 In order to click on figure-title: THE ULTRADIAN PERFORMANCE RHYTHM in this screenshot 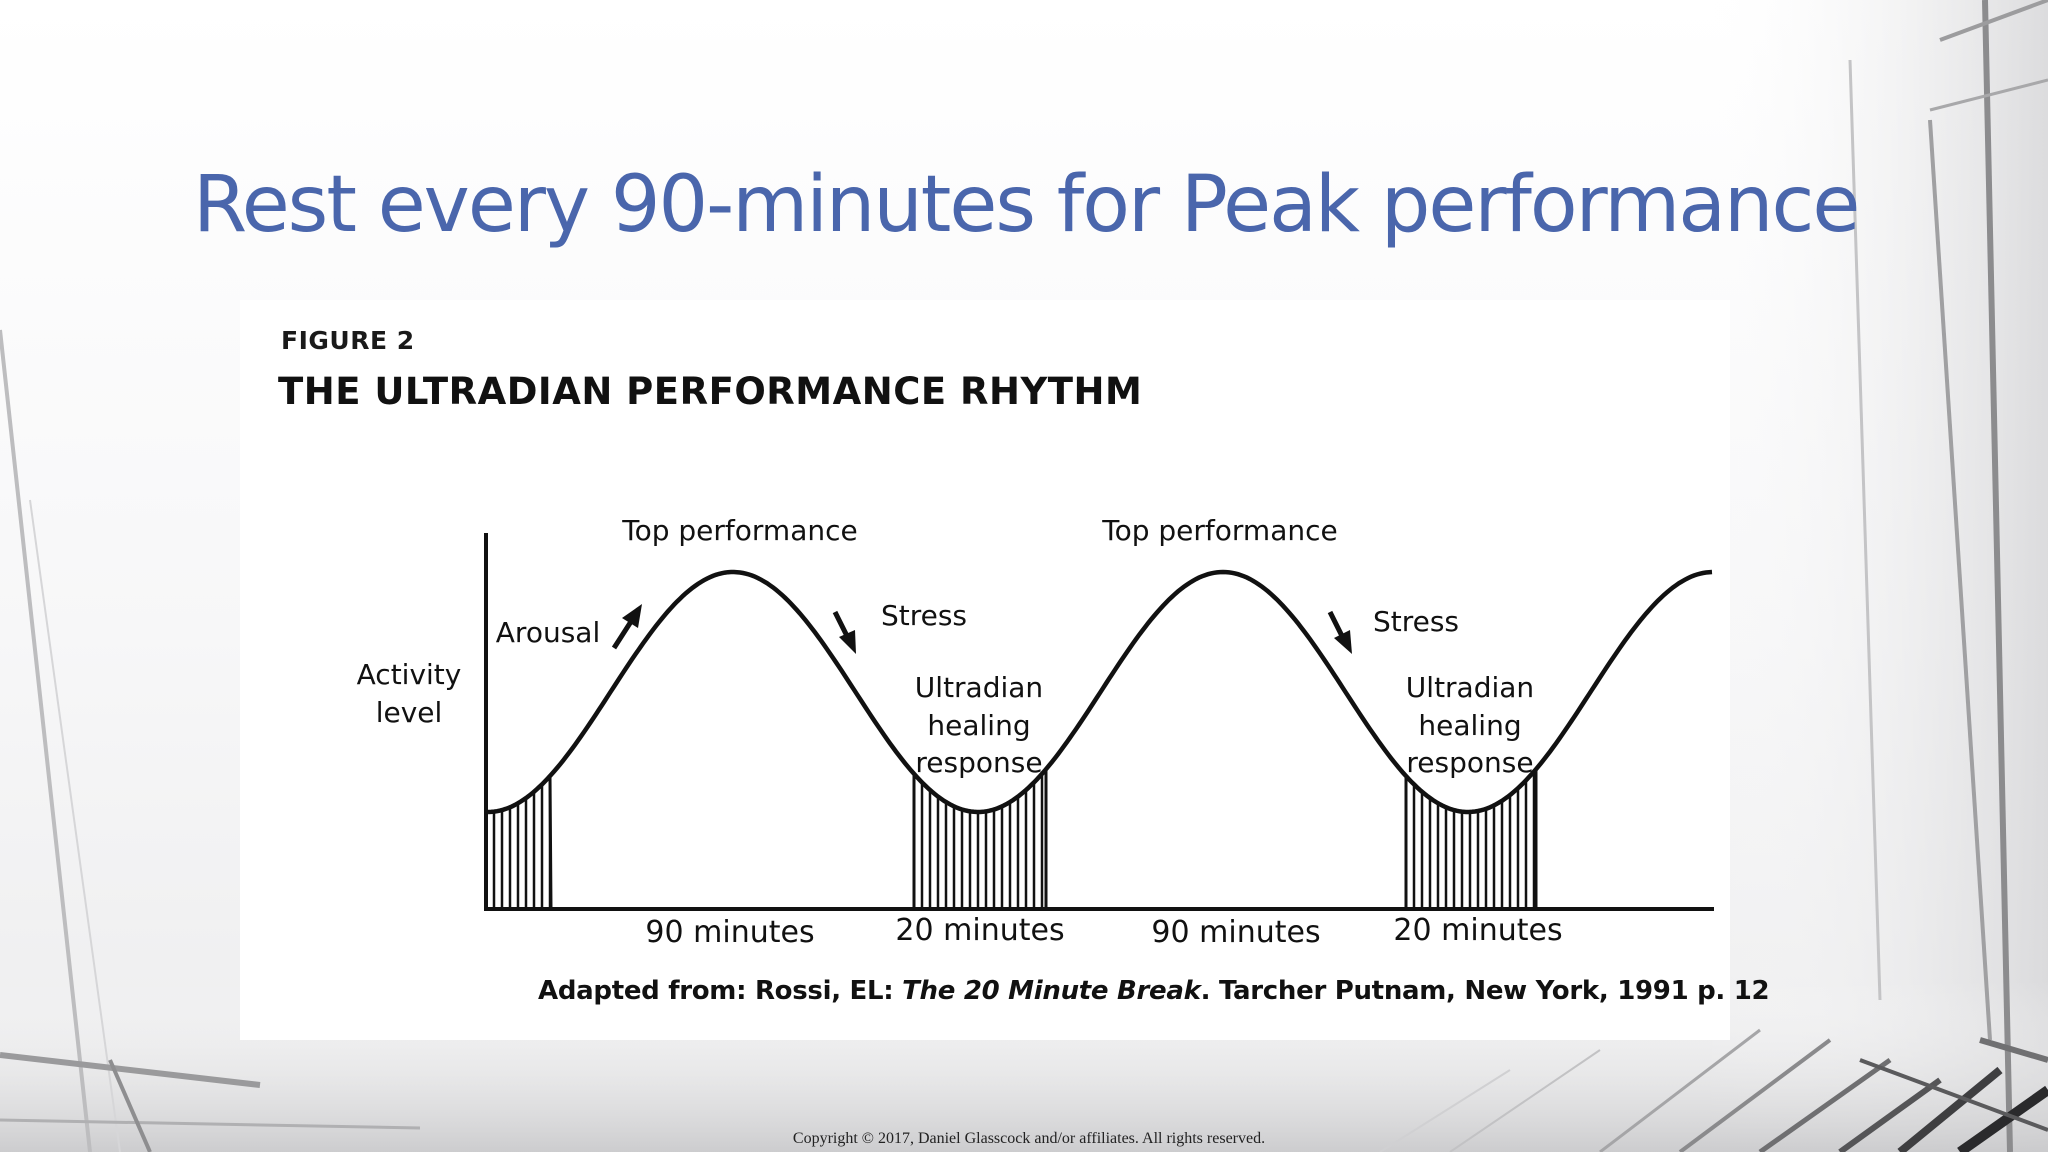, I will do `click(710, 391)`.